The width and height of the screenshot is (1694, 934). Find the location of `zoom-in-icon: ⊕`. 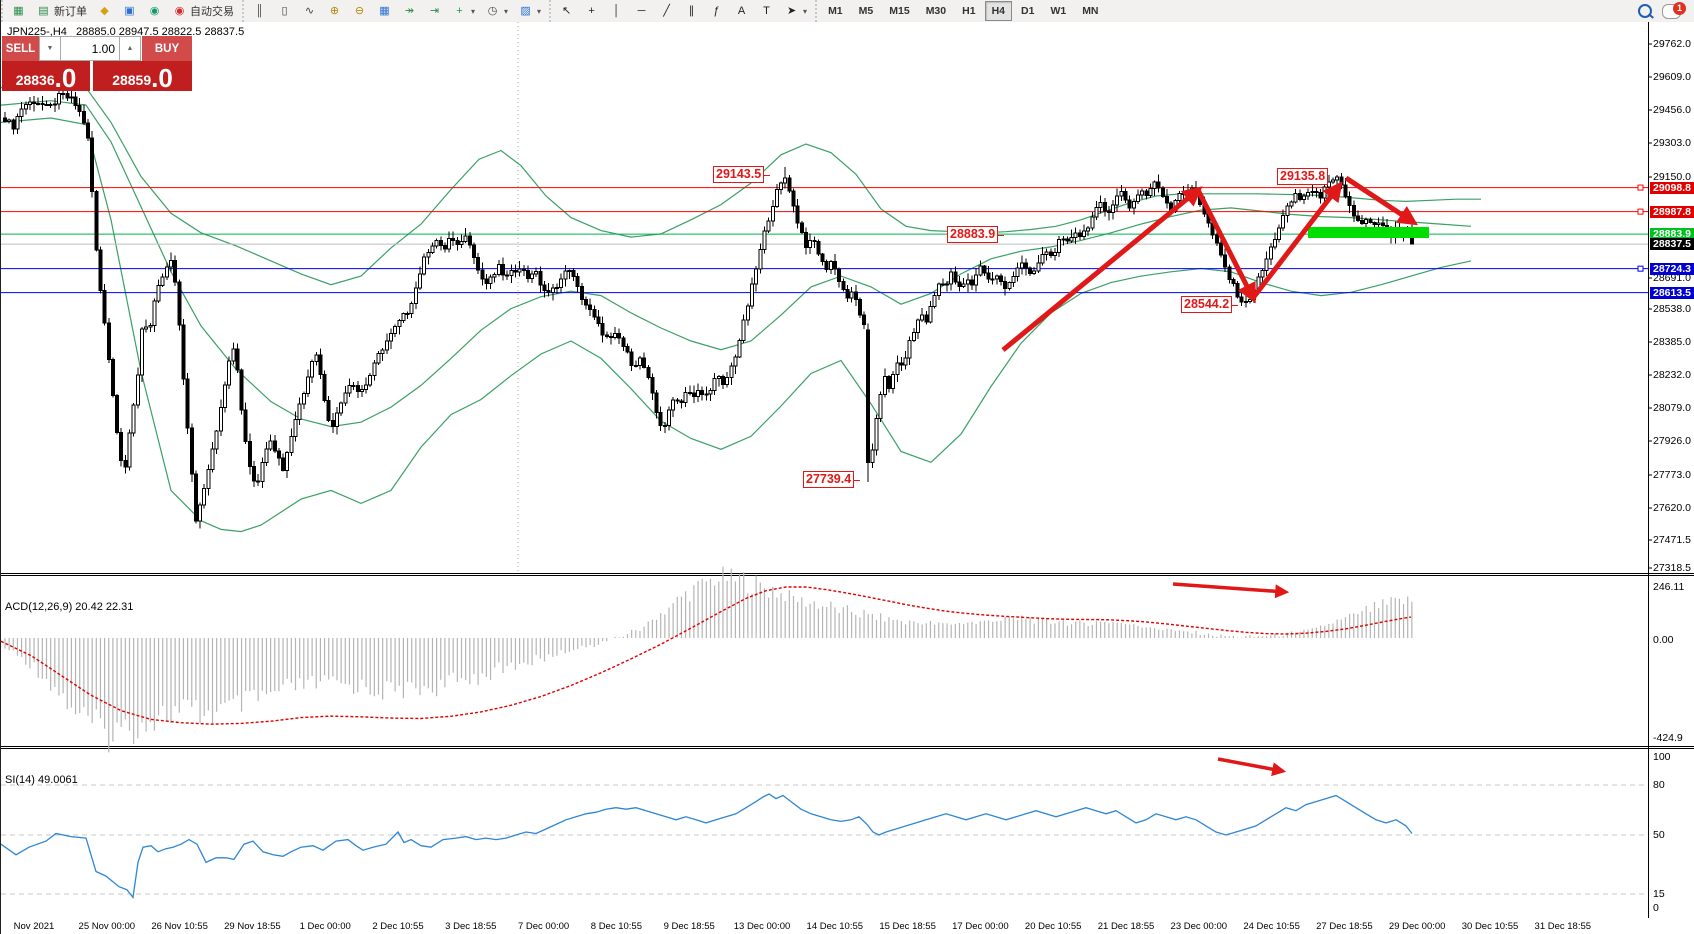

zoom-in-icon: ⊕ is located at coordinates (334, 10).